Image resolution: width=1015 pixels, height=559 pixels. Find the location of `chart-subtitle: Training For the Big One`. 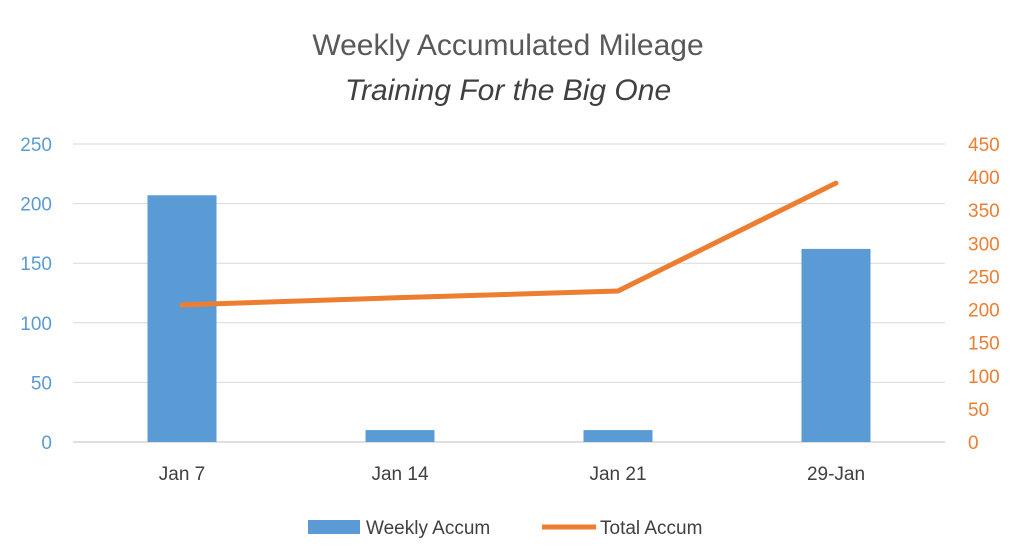

chart-subtitle: Training For the Big One is located at coordinates (508, 90).